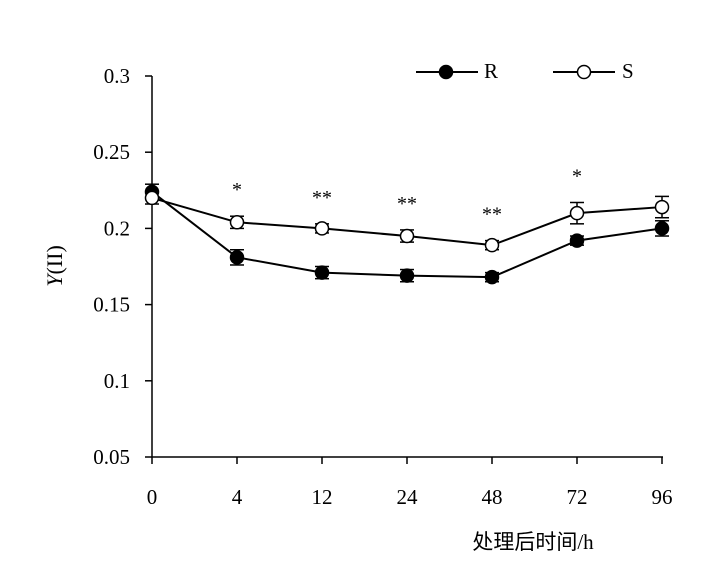  What do you see at coordinates (117, 76) in the screenshot?
I see `y-tick-label: 0.3` at bounding box center [117, 76].